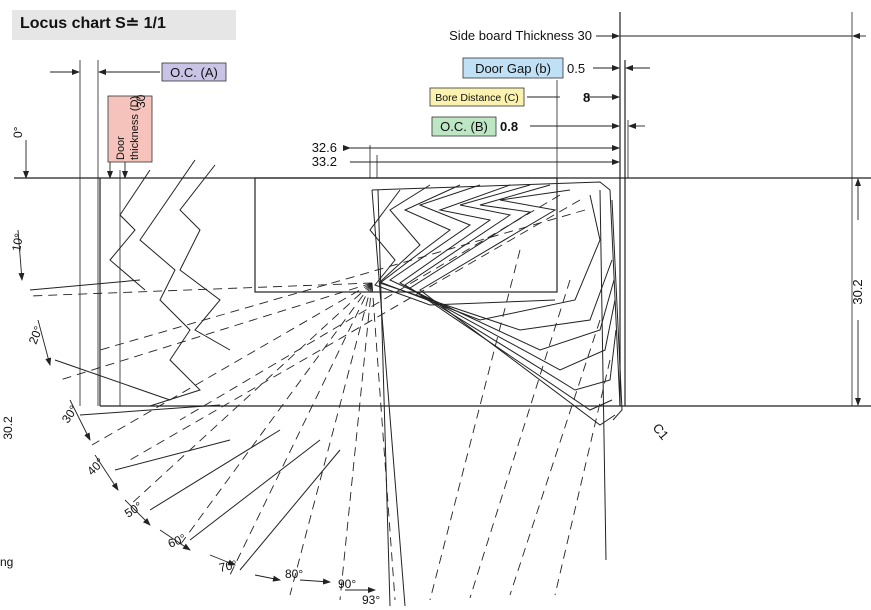 This screenshot has width=871, height=610. Describe the element at coordinates (70, 414) in the screenshot. I see `angle-label-30: 30°` at that location.